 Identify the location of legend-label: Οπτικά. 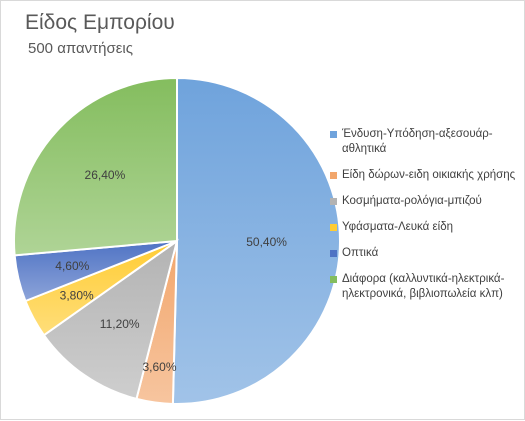
(360, 253).